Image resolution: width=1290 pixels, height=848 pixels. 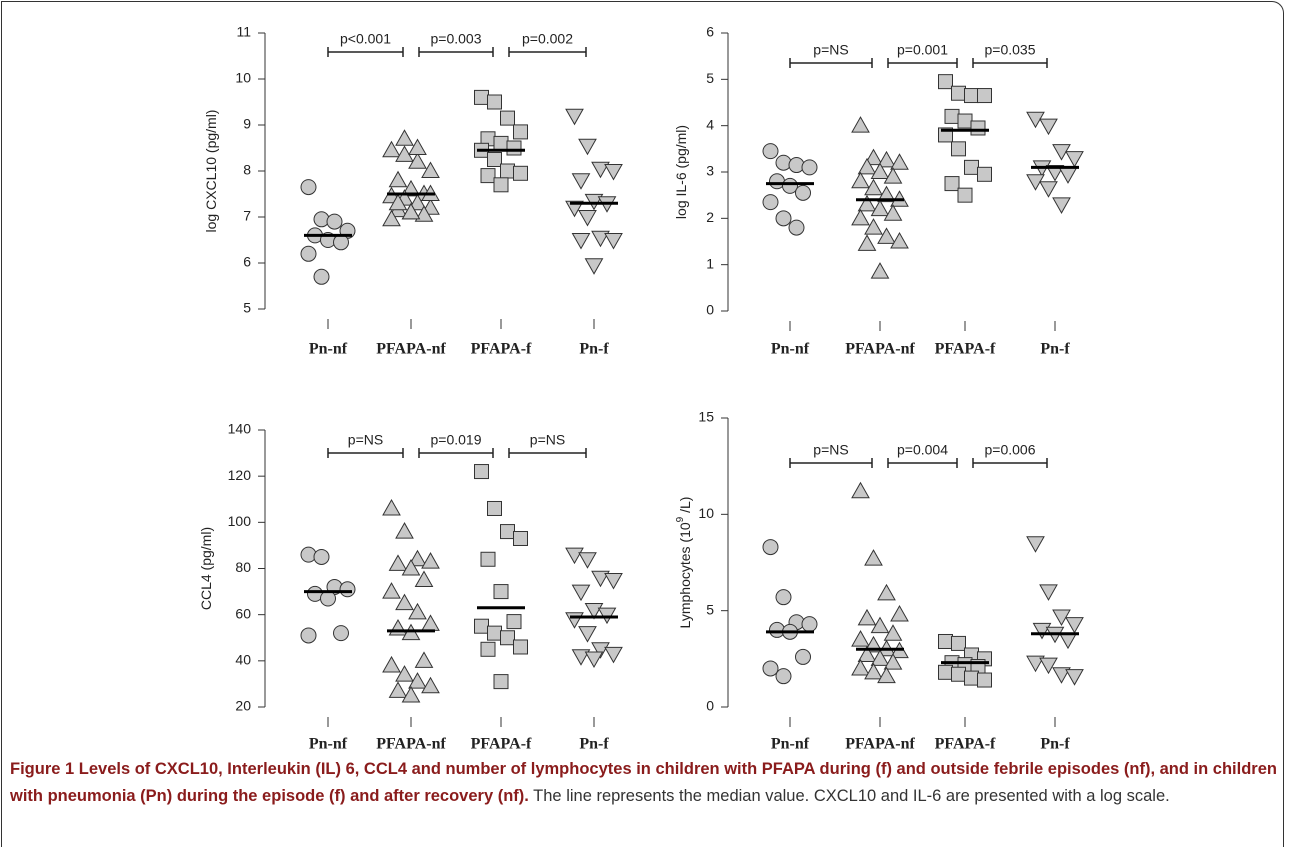 I want to click on p-value: p=NS, so click(x=830, y=450).